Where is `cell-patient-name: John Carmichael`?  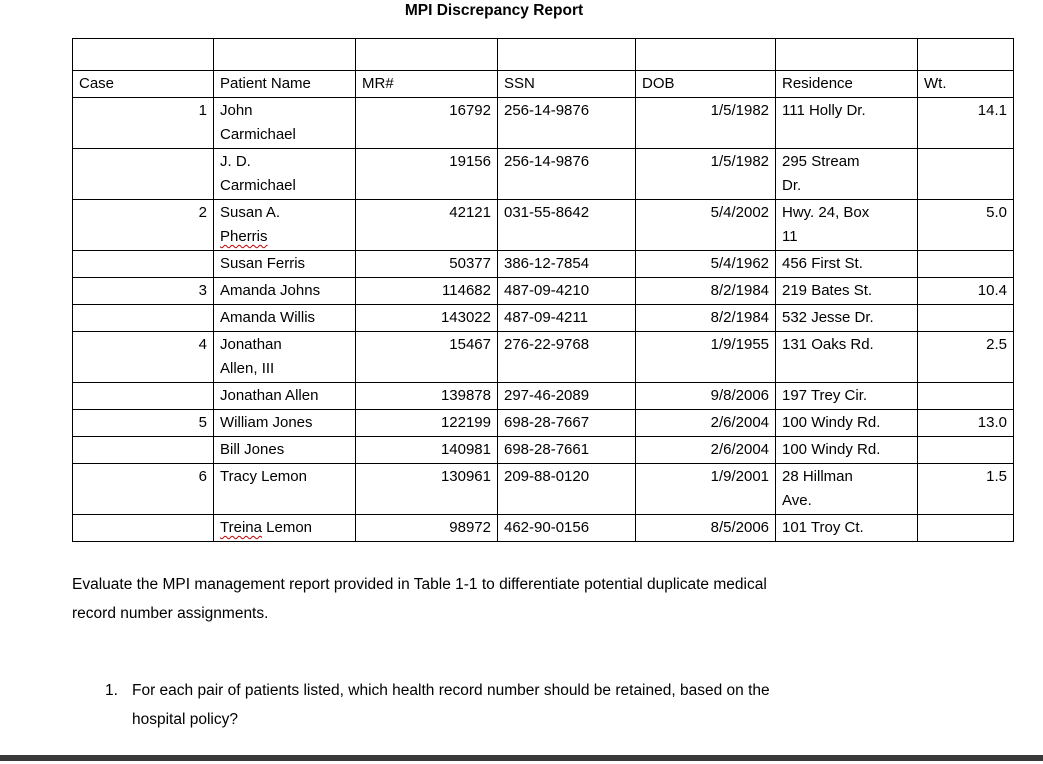 cell-patient-name: John Carmichael is located at coordinates (284, 123).